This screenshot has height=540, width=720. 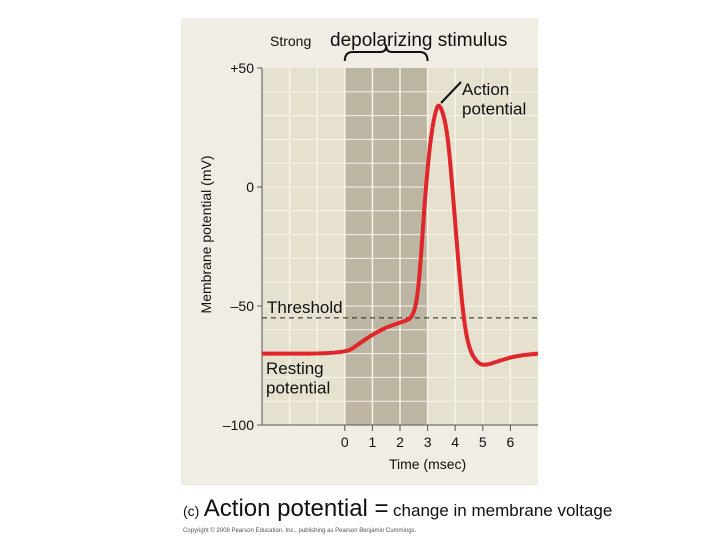 I want to click on x-tick-label: 2, so click(x=400, y=442).